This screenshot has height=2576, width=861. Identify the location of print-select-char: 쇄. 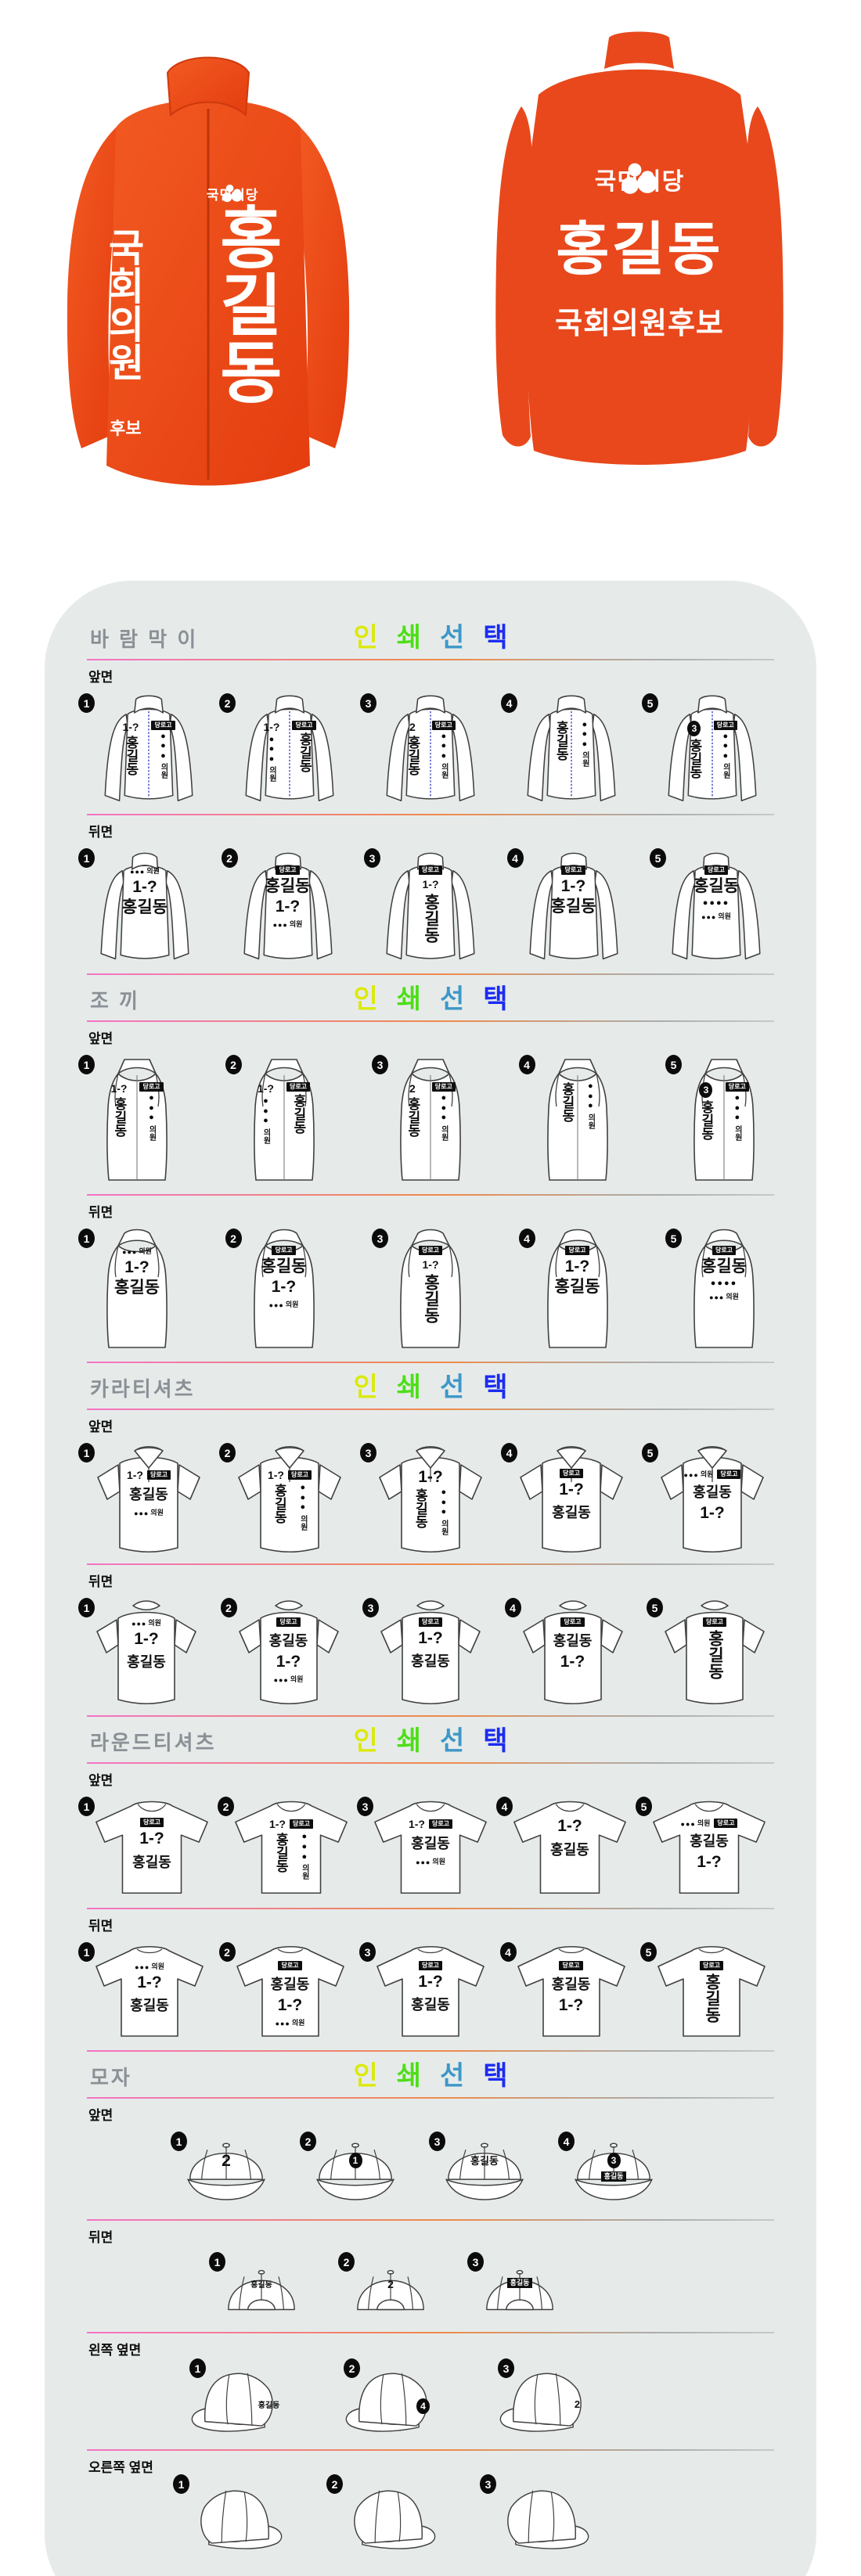
(408, 2076).